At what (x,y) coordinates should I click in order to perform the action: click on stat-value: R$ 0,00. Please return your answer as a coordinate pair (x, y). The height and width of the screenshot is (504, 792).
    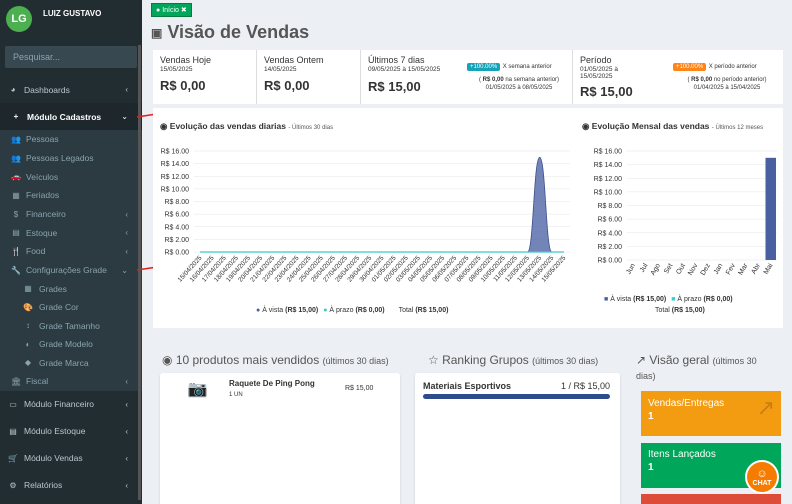
    Looking at the image, I should click on (287, 85).